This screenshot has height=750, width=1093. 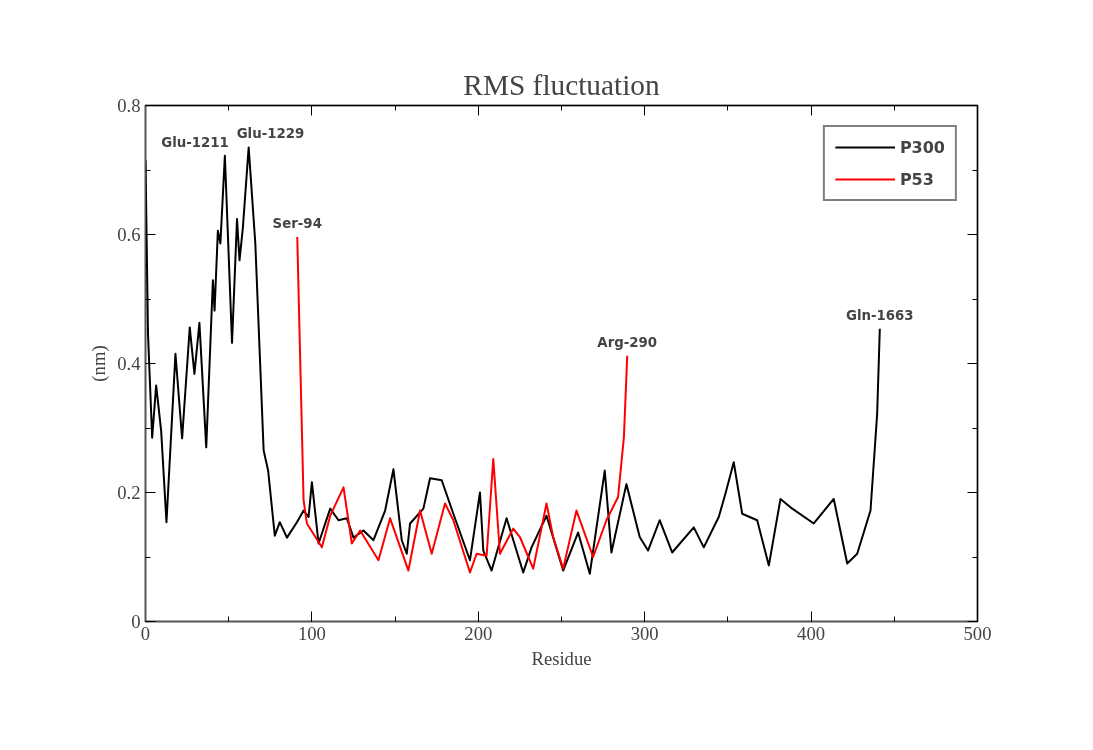 What do you see at coordinates (297, 224) in the screenshot?
I see `annotation: Ser-94` at bounding box center [297, 224].